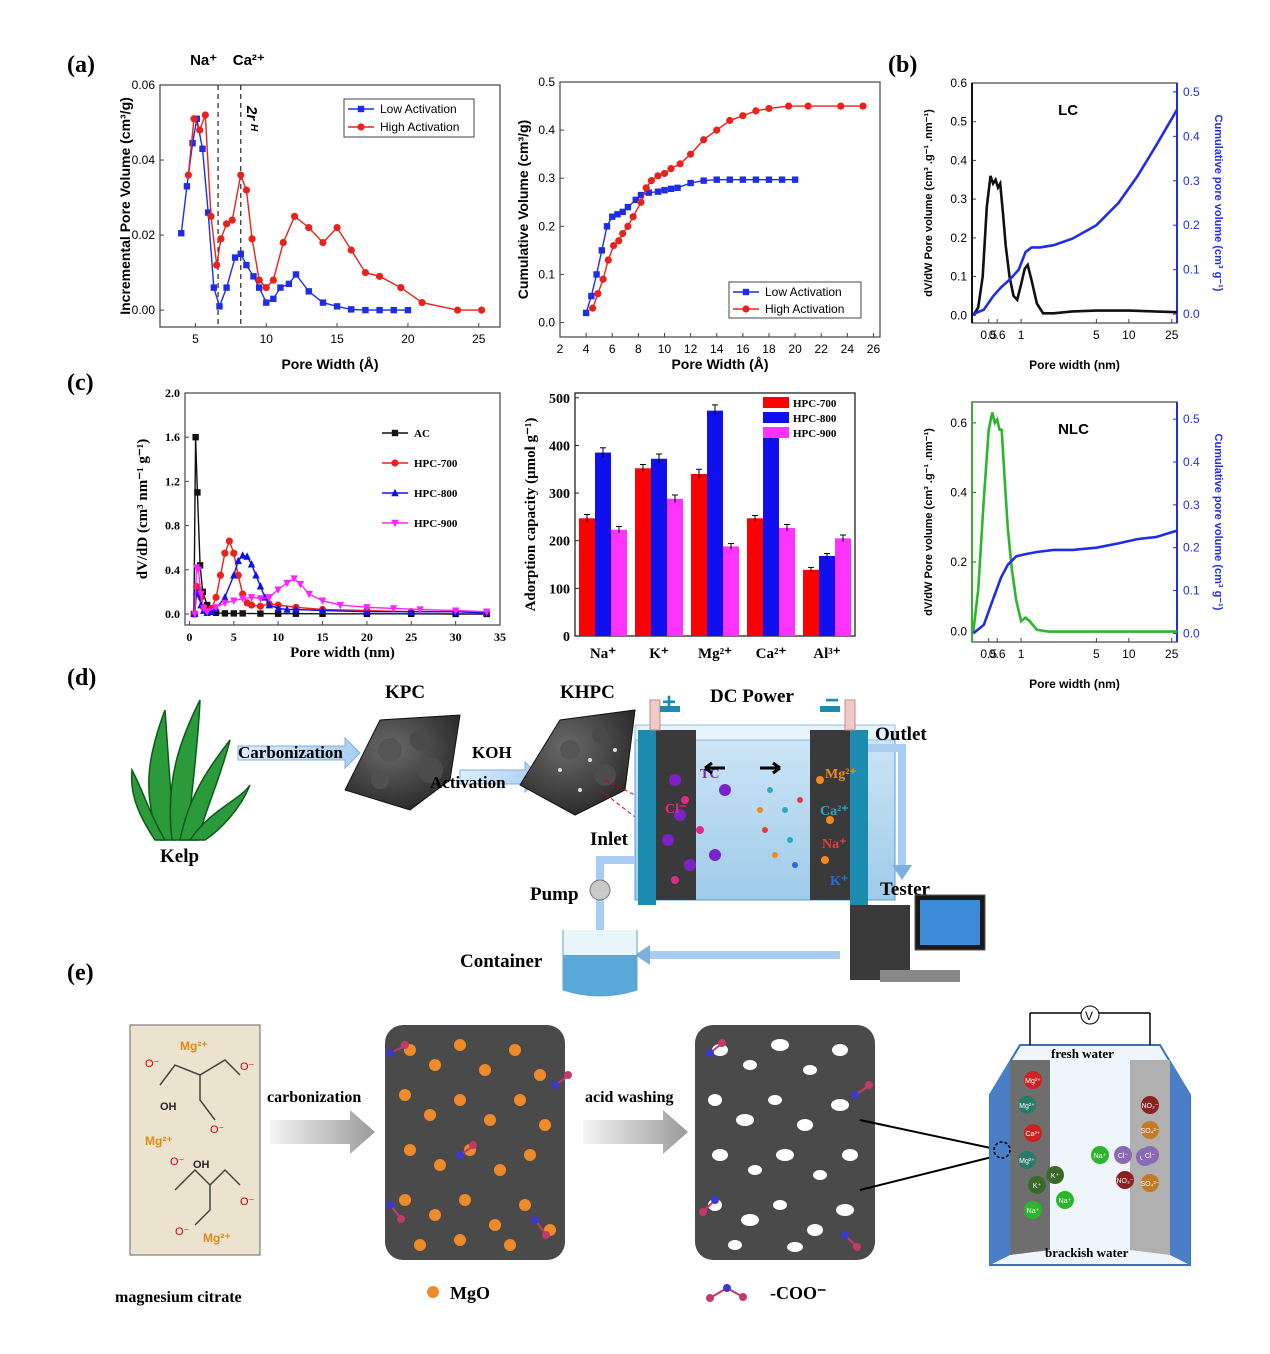  What do you see at coordinates (501, 961) in the screenshot?
I see `container-label: Container` at bounding box center [501, 961].